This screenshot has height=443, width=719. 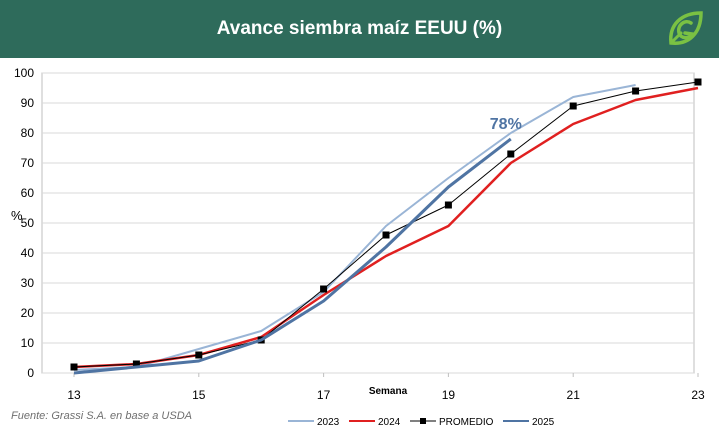 What do you see at coordinates (199, 395) in the screenshot?
I see `x-tick-label: 15` at bounding box center [199, 395].